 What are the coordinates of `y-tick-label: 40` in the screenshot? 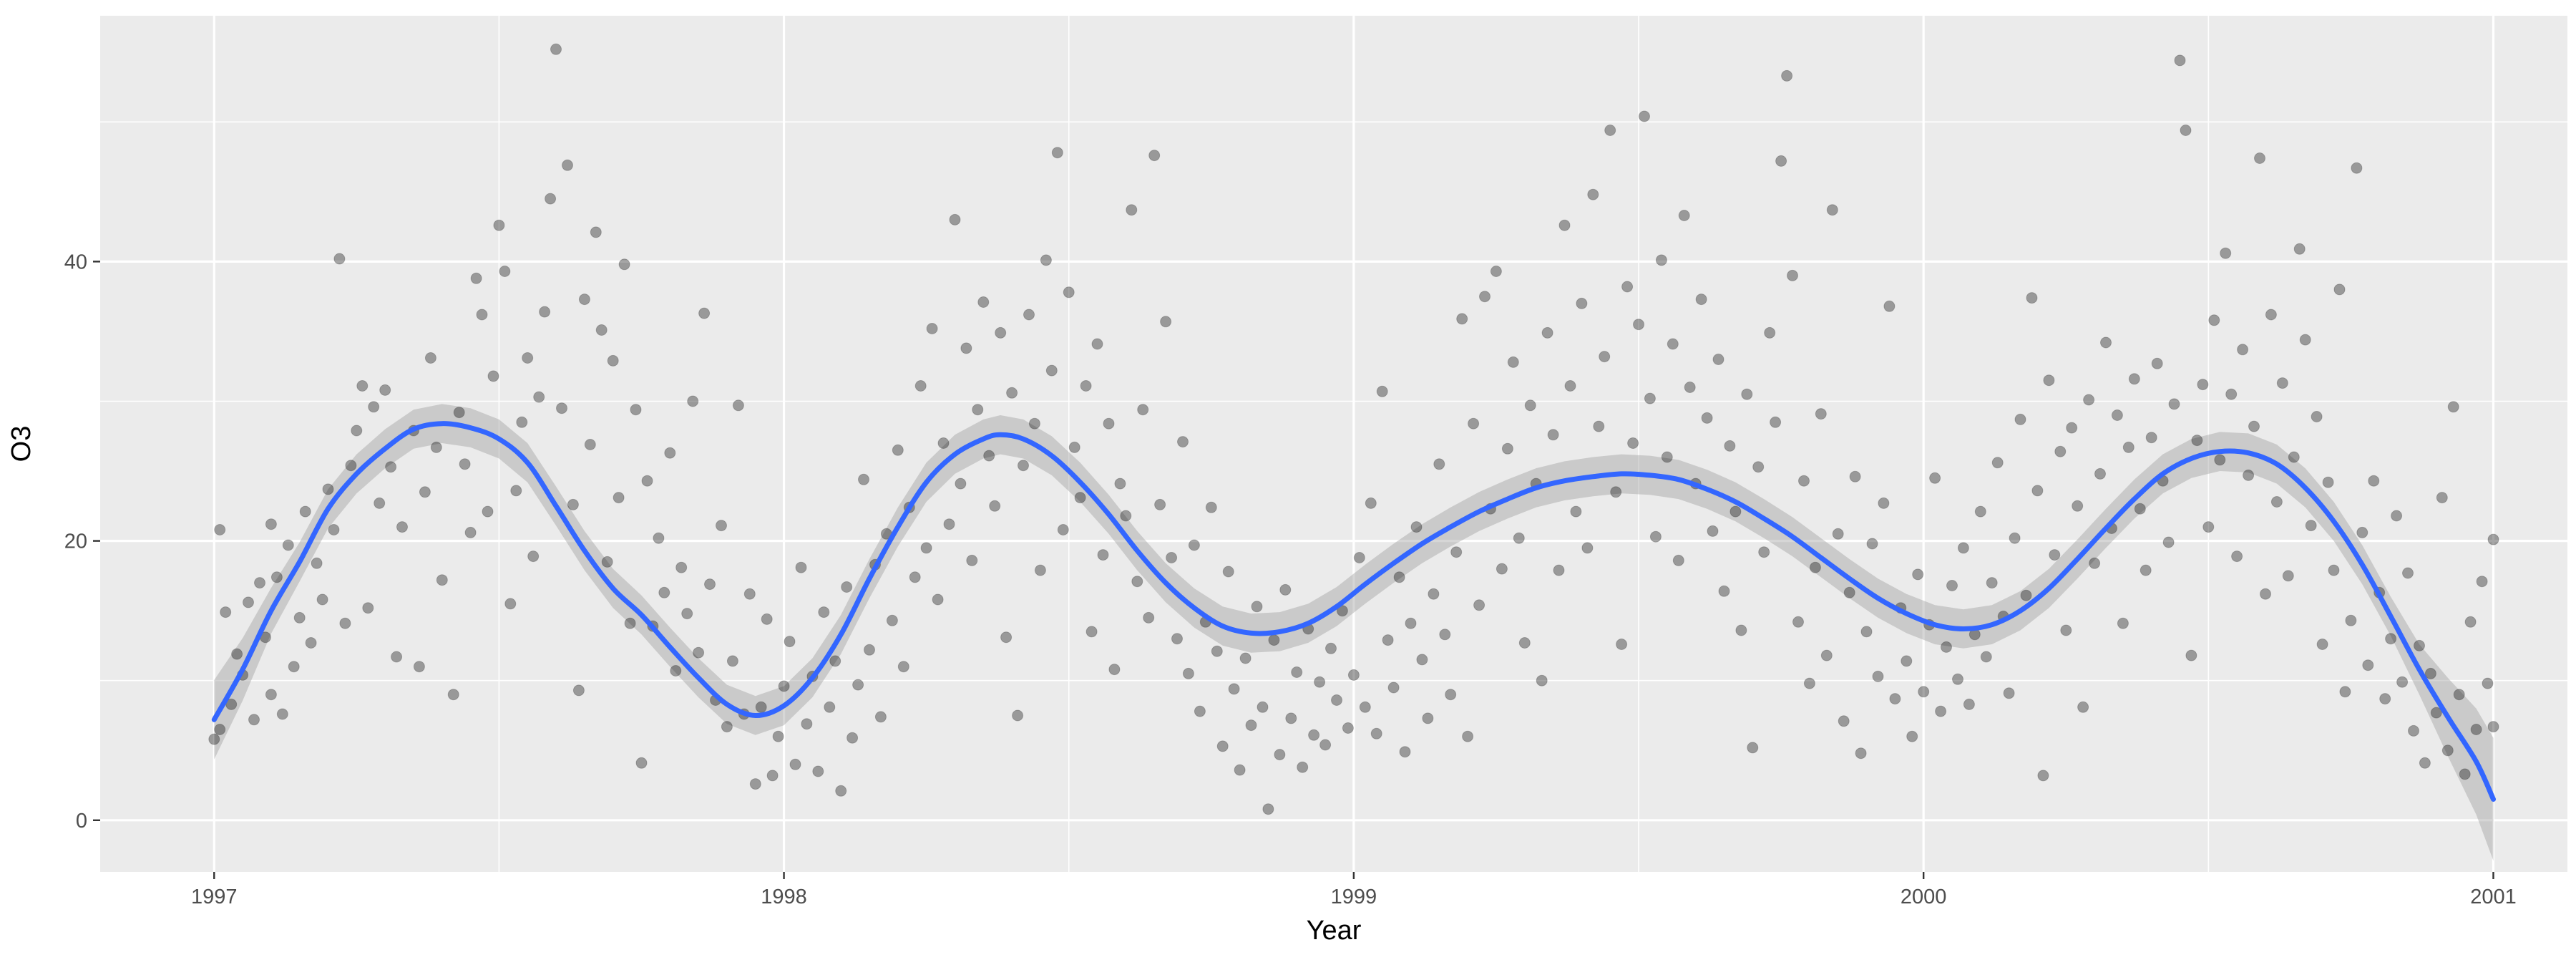 It's located at (75, 262).